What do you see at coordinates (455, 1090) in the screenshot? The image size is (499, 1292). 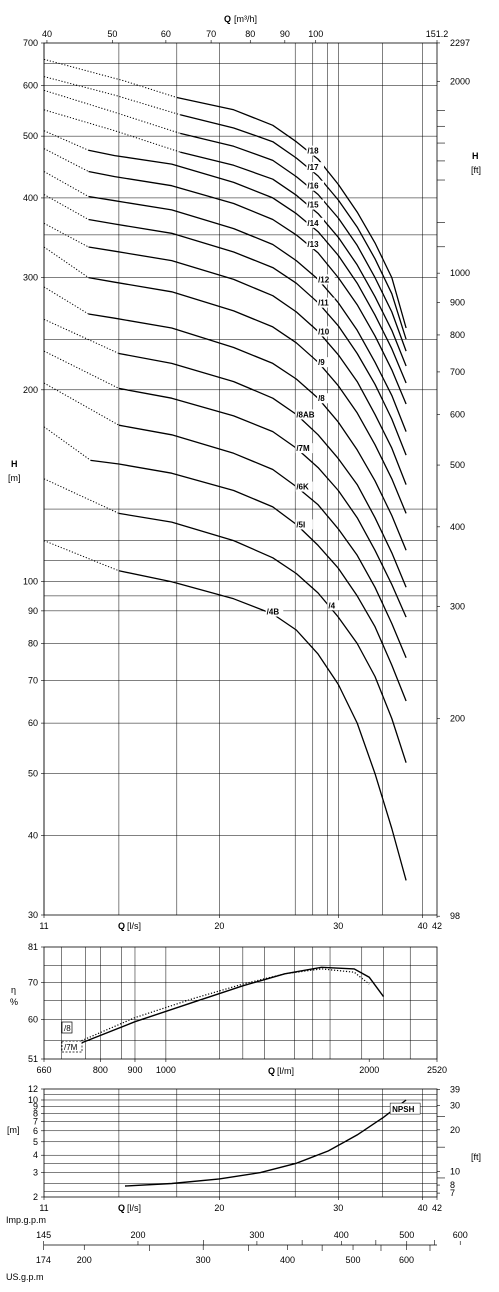 I see `npsh-right-tick-label: 39` at bounding box center [455, 1090].